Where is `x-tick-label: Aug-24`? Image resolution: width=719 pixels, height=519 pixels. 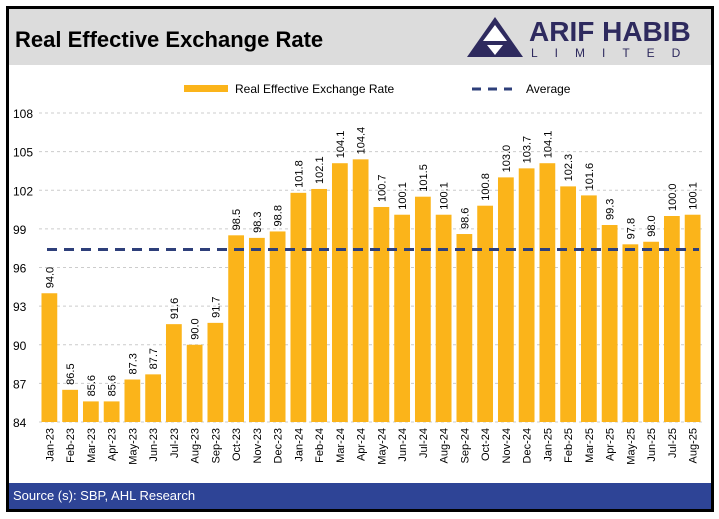 x-tick-label: Aug-24 is located at coordinates (445, 445).